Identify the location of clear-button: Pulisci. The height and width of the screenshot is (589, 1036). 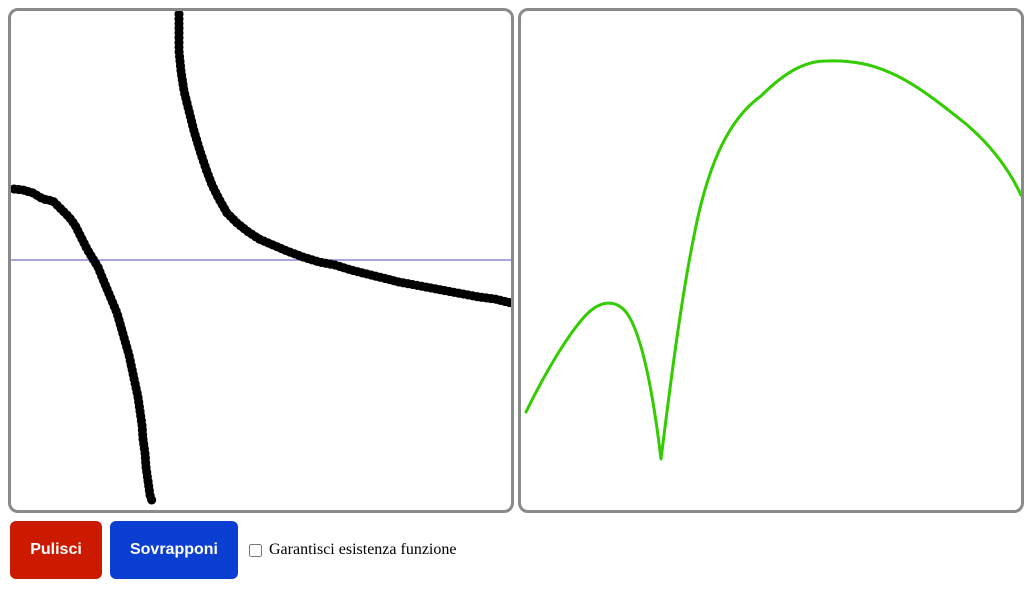
(56, 550).